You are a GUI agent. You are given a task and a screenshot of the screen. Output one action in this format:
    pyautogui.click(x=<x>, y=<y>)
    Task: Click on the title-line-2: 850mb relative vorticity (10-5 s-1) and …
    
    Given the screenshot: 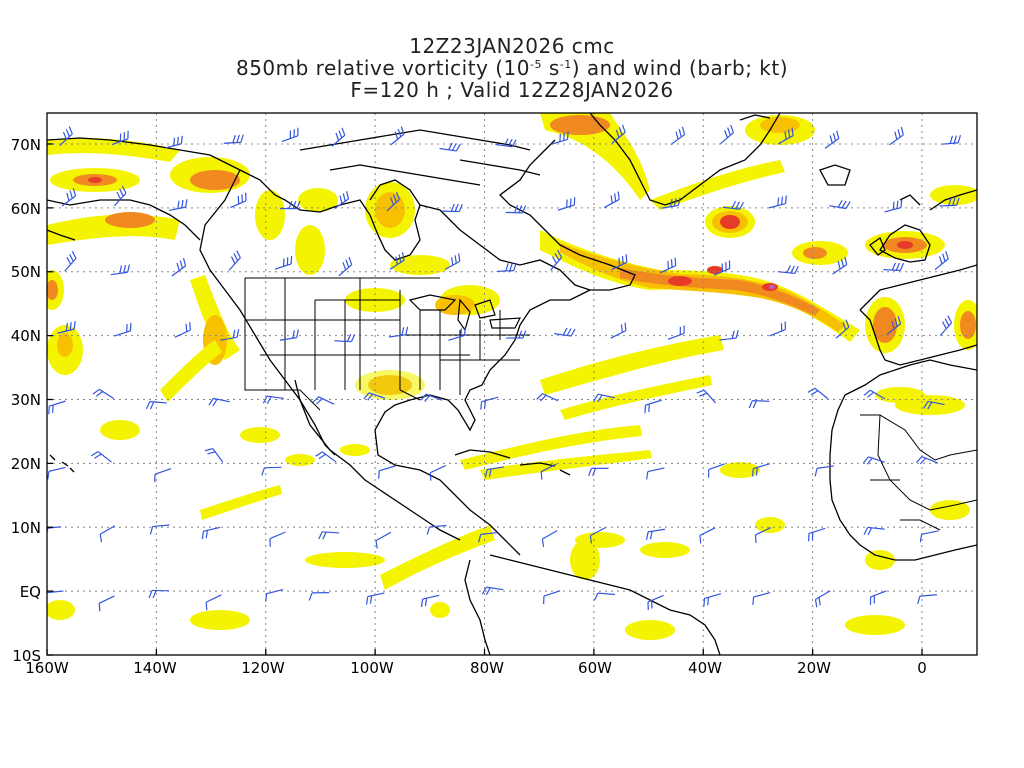 What is the action you would take?
    pyautogui.click(x=512, y=68)
    